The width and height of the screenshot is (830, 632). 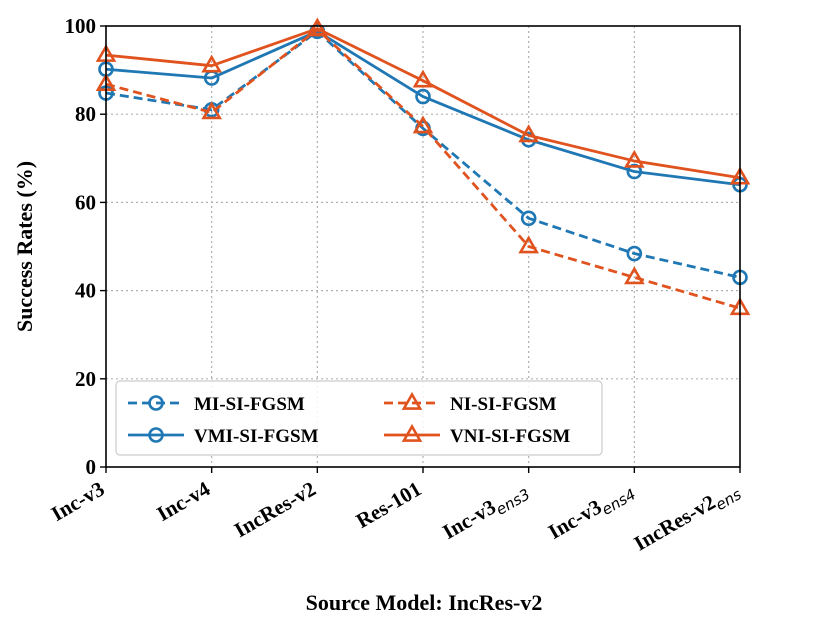 What do you see at coordinates (503, 404) in the screenshot?
I see `legend-label: NI-SI-FGSM` at bounding box center [503, 404].